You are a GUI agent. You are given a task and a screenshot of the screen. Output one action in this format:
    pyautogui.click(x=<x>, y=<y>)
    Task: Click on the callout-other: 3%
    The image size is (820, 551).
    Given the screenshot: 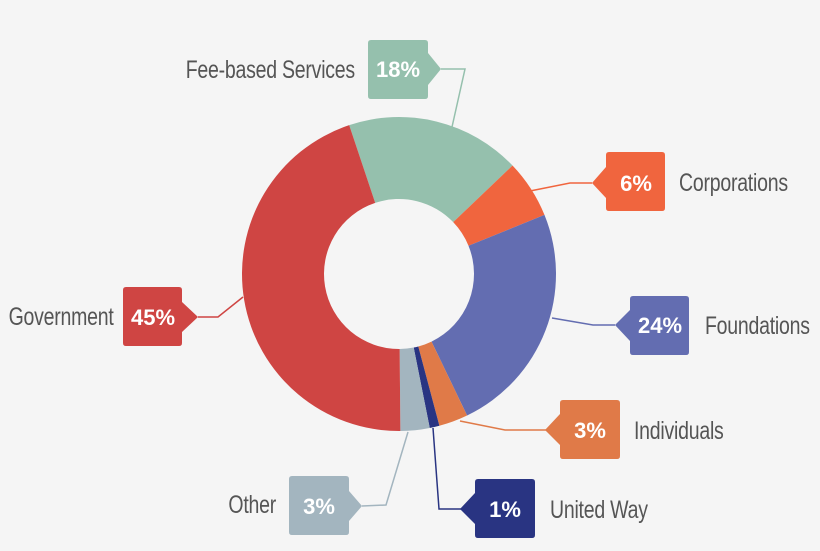 What is the action you would take?
    pyautogui.click(x=325, y=505)
    